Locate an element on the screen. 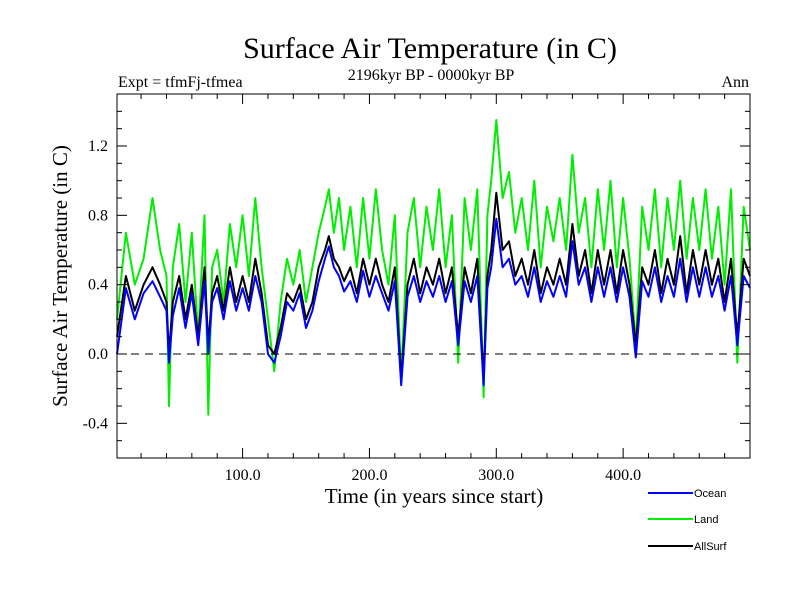  y-axis-label: Surface Air Temperature (in C) is located at coordinates (60, 276).